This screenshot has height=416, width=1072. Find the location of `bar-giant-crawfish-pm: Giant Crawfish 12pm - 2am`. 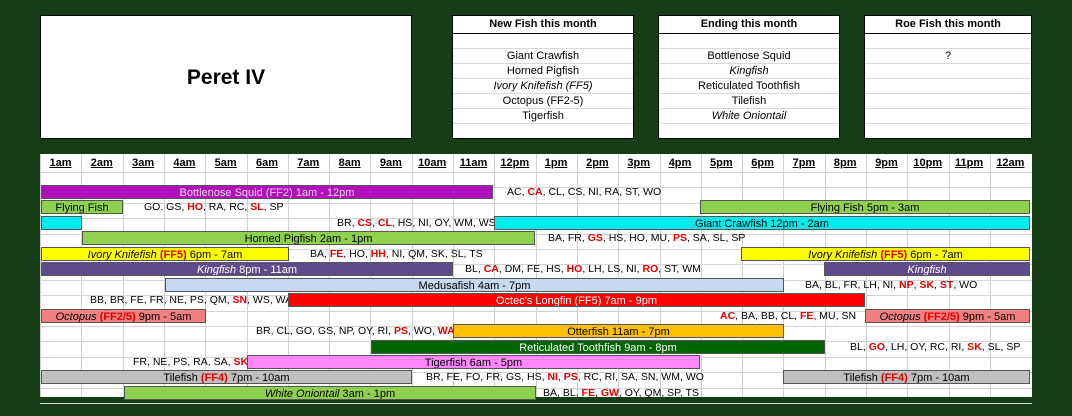

bar-giant-crawfish-pm: Giant Crawfish 12pm - 2am is located at coordinates (762, 223).